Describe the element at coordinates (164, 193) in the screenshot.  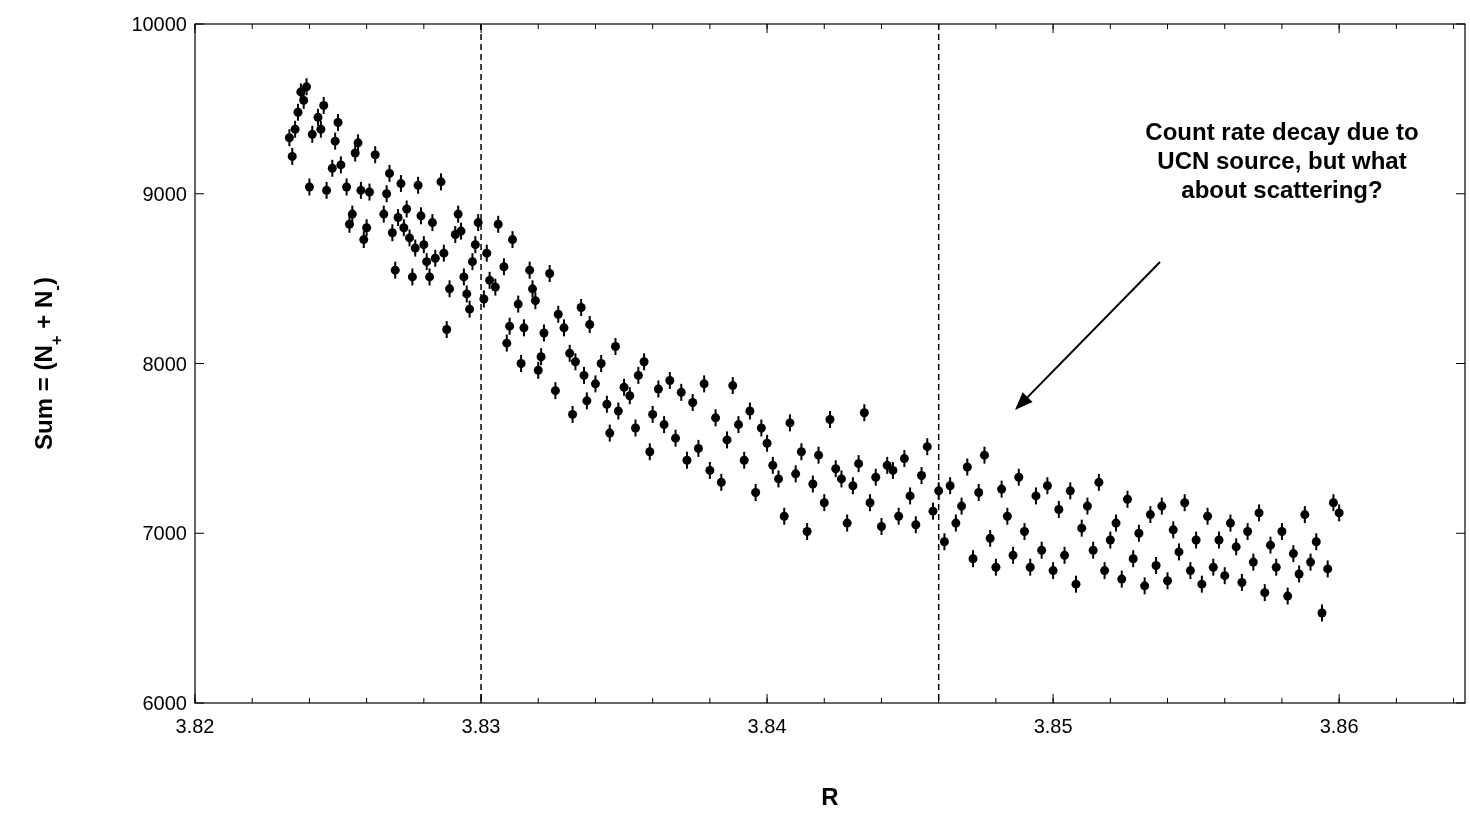
I see `y-tick-label: 9000` at that location.